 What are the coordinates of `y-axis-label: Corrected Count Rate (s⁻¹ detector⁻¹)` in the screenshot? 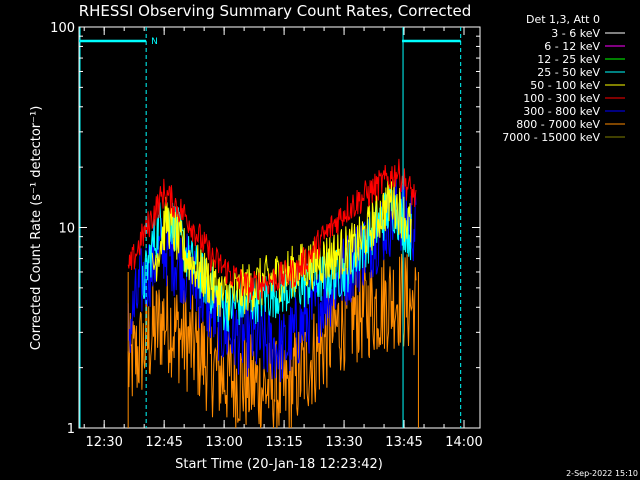 It's located at (36, 228).